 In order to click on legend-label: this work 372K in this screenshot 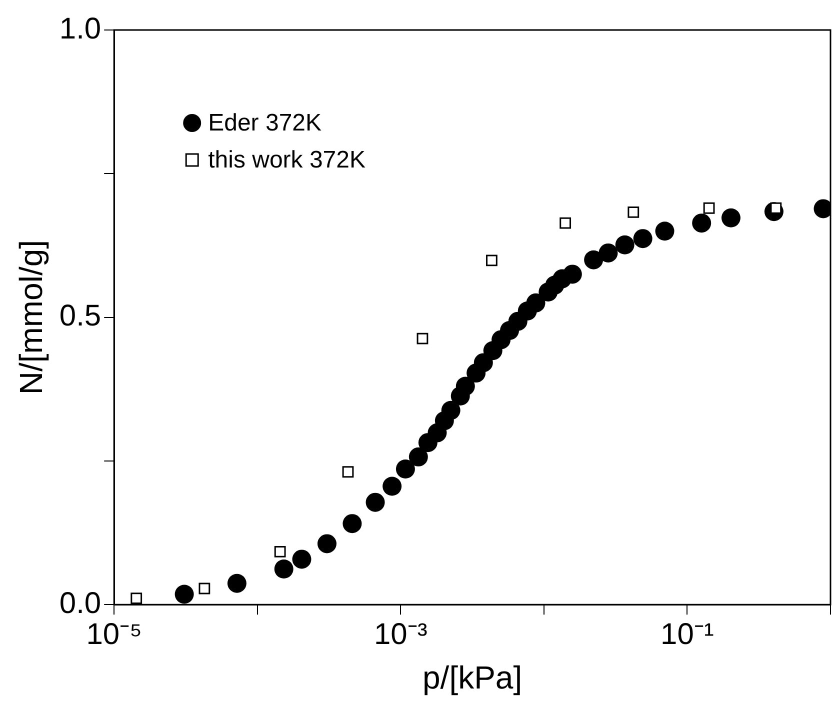, I will do `click(287, 160)`.